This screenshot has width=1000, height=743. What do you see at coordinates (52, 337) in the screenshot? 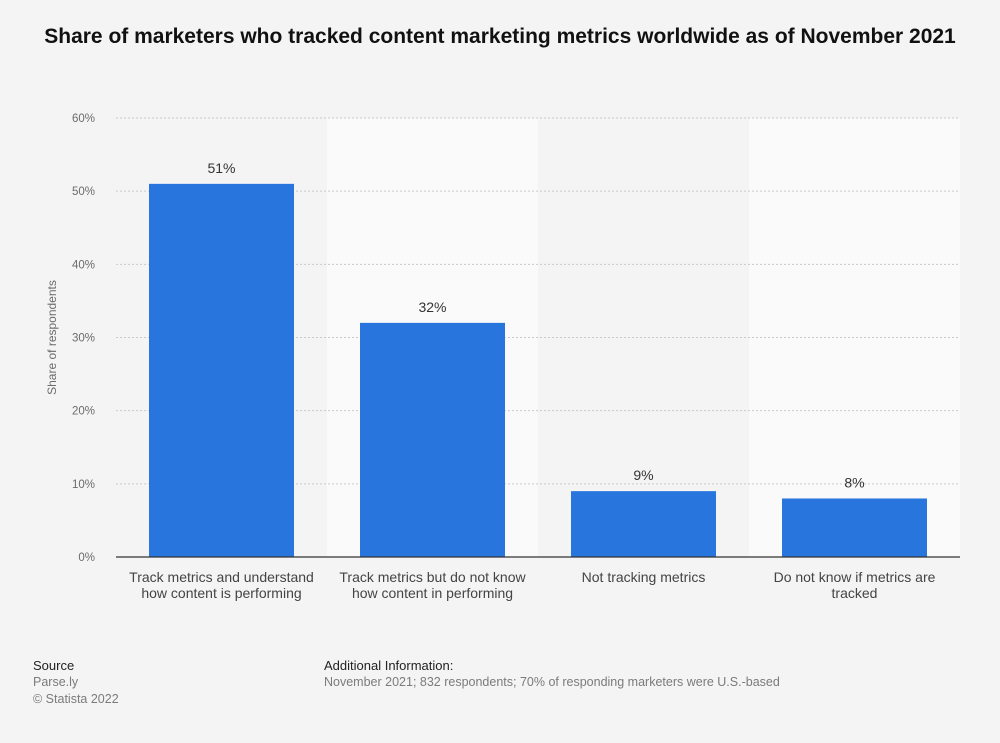
I see `y-axis-label: Share of respondents` at bounding box center [52, 337].